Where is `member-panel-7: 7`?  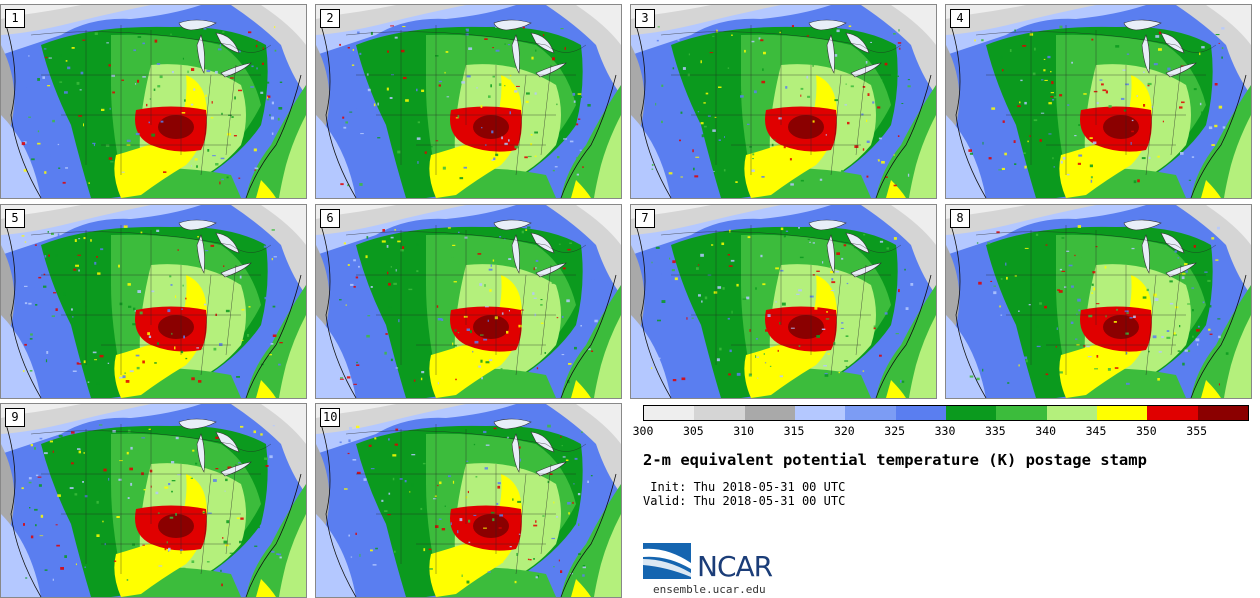 member-panel-7: 7 is located at coordinates (783, 301).